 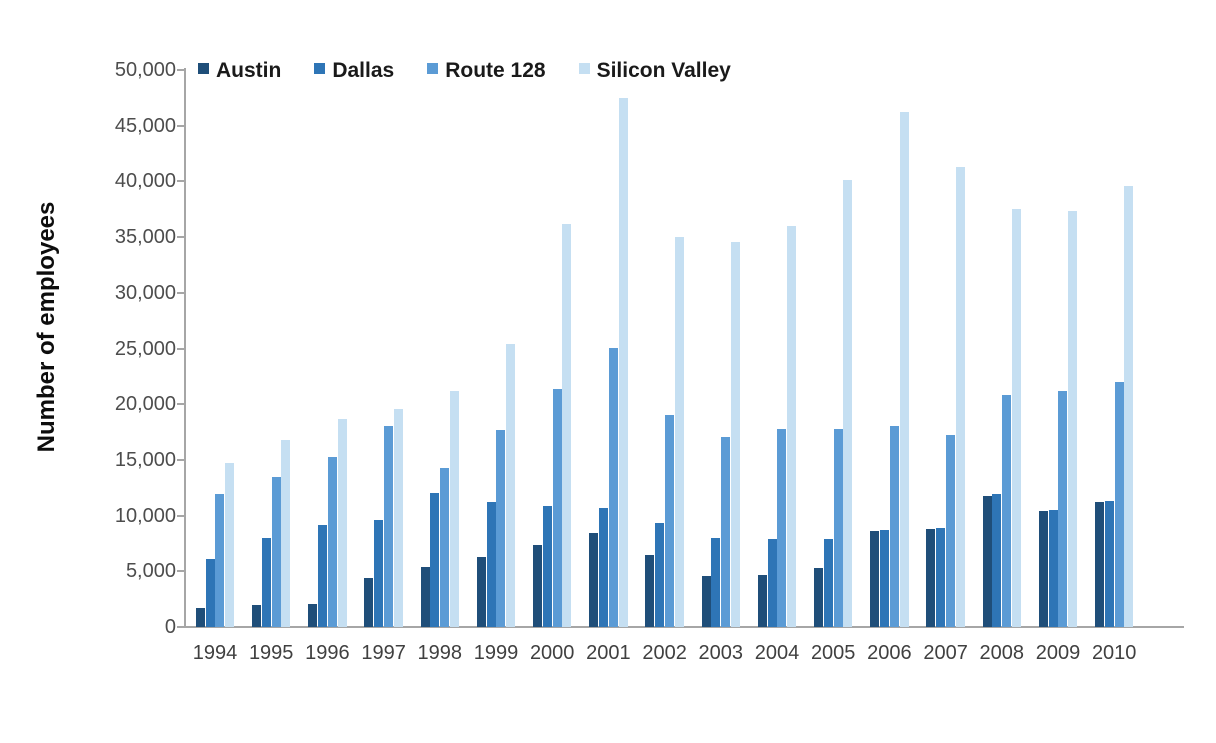 I want to click on x-tick-label: 1995, so click(x=271, y=653).